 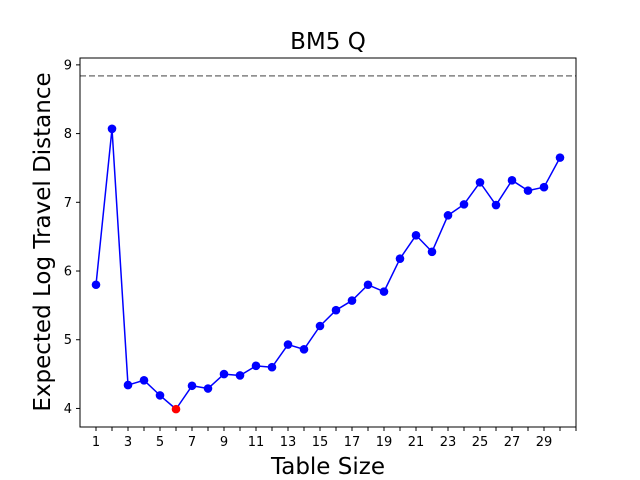 What do you see at coordinates (544, 442) in the screenshot?
I see `x-tick-label: 29` at bounding box center [544, 442].